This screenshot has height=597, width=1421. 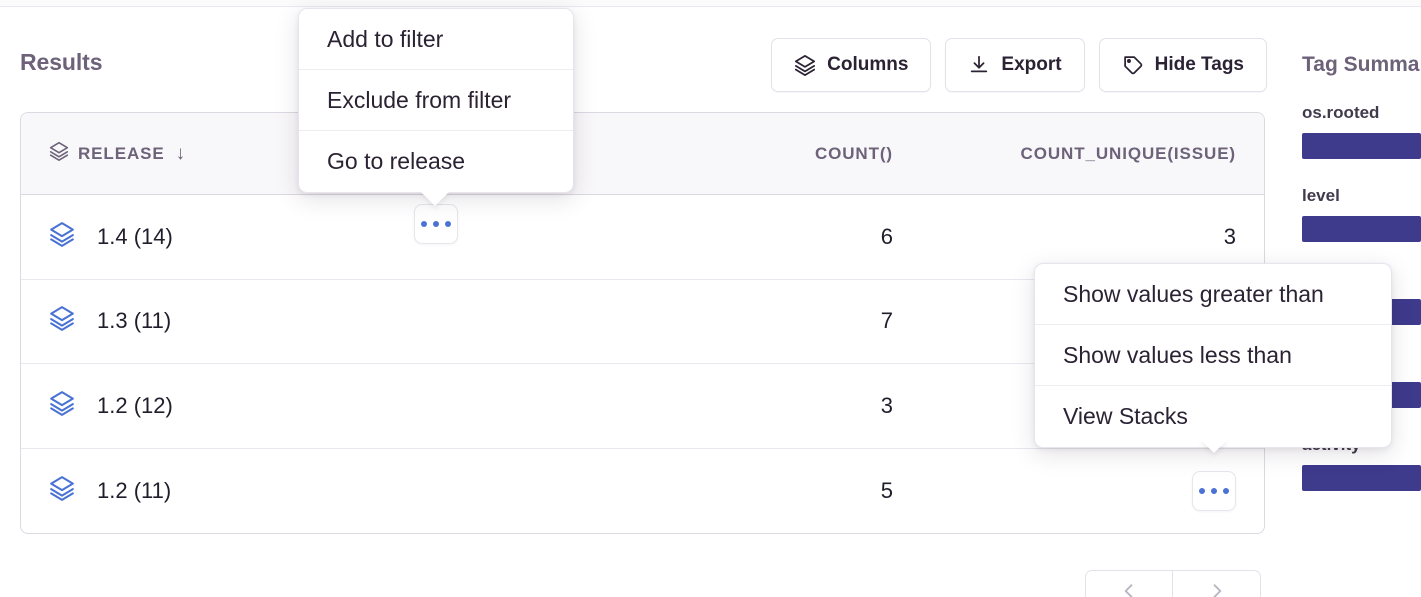 I want to click on table-row: 1.3 (11) 7, so click(x=642, y=322).